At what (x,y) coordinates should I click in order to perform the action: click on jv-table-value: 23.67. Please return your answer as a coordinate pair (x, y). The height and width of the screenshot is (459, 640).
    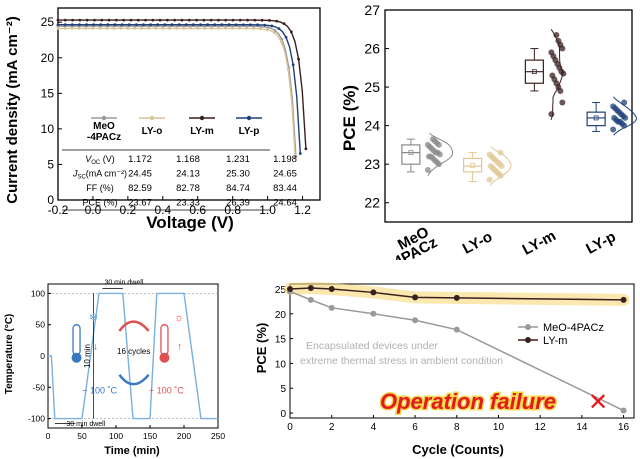
    Looking at the image, I should click on (140, 203).